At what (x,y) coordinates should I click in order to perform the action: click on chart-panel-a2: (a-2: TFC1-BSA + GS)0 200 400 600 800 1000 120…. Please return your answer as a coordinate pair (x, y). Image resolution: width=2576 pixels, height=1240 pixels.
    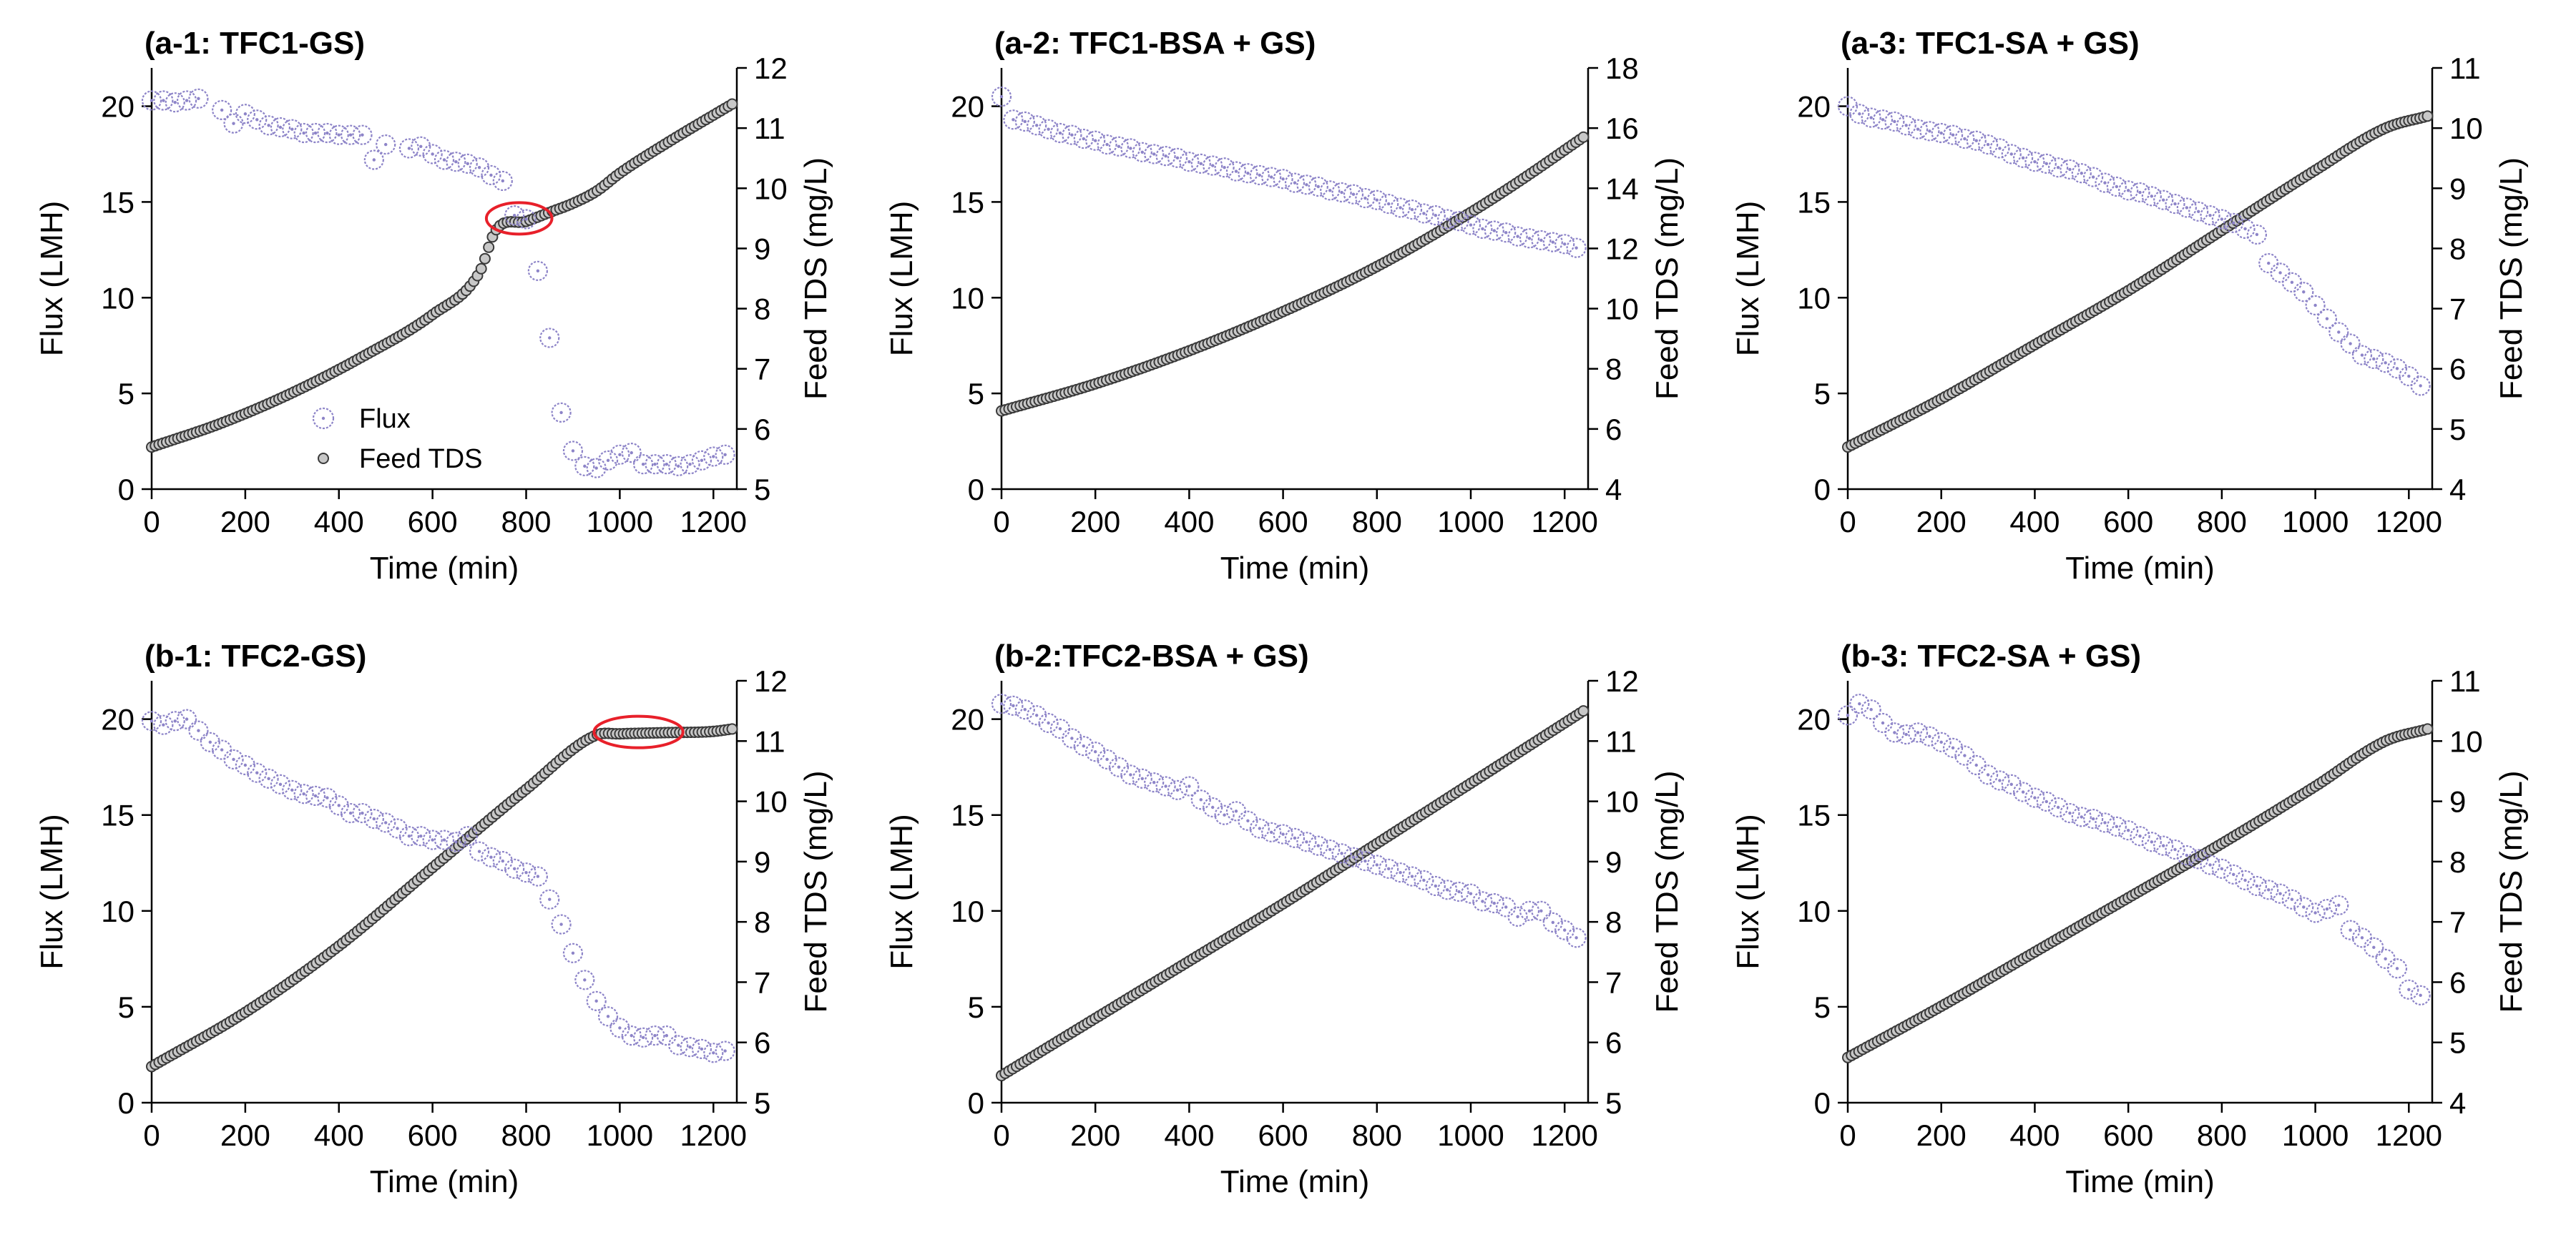
    Looking at the image, I should click on (1284, 306).